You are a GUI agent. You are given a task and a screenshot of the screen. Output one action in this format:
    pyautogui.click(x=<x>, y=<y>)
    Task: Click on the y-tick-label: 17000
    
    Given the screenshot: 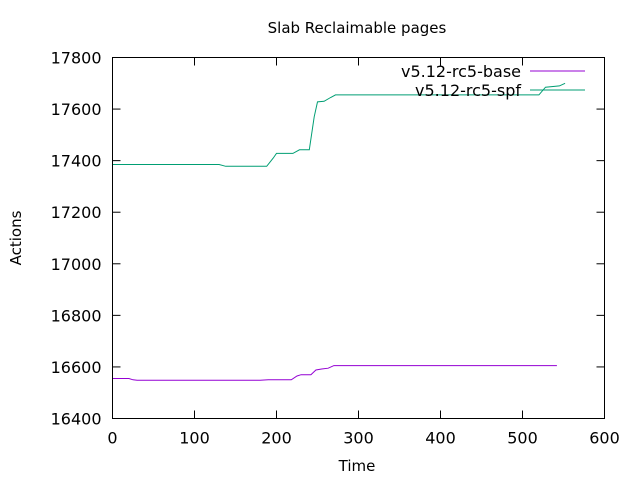 What is the action you would take?
    pyautogui.click(x=76, y=264)
    